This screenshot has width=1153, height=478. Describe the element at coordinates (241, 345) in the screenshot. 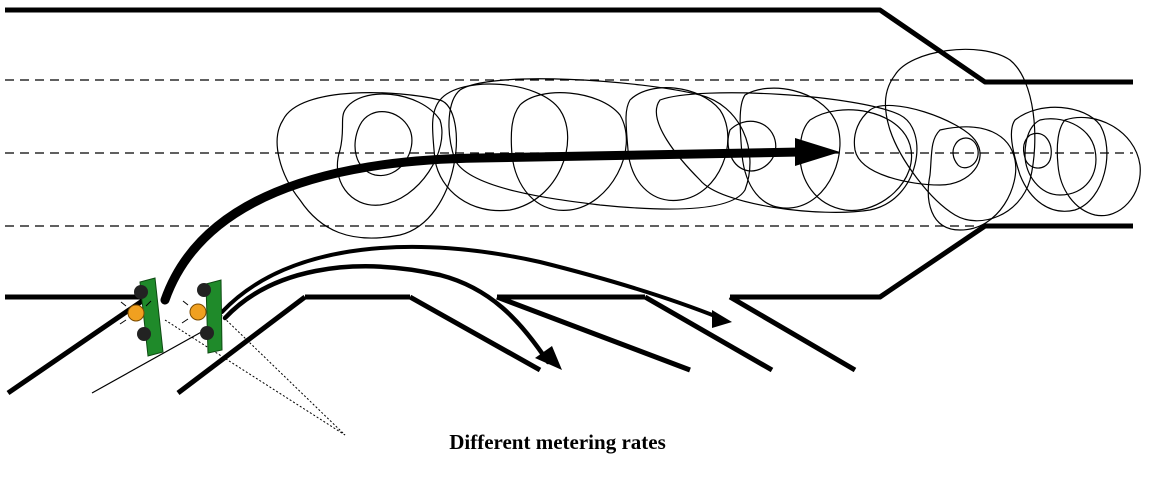

I see `ramp-1-right-edge` at that location.